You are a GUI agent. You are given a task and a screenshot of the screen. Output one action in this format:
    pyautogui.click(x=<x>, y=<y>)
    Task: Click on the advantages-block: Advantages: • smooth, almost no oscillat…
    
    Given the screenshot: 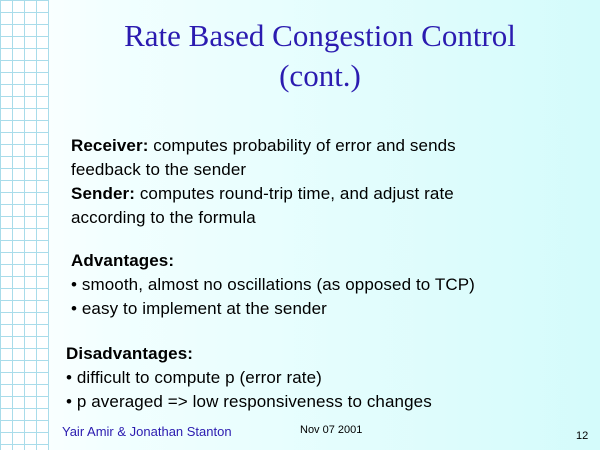 What is the action you would take?
    pyautogui.click(x=321, y=285)
    